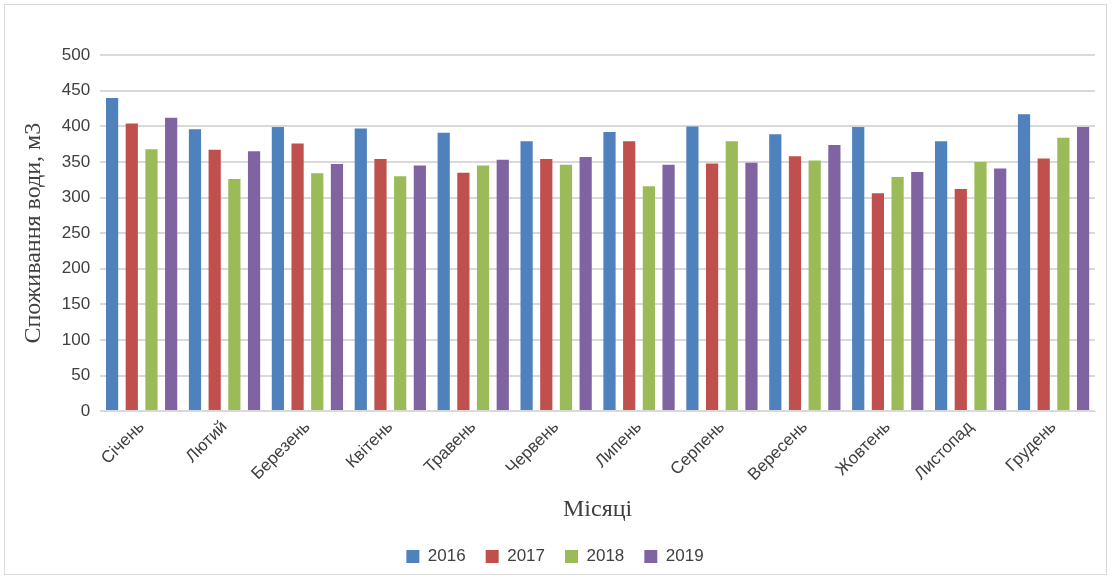  Describe the element at coordinates (76, 126) in the screenshot. I see `y-tick-label: 400` at that location.